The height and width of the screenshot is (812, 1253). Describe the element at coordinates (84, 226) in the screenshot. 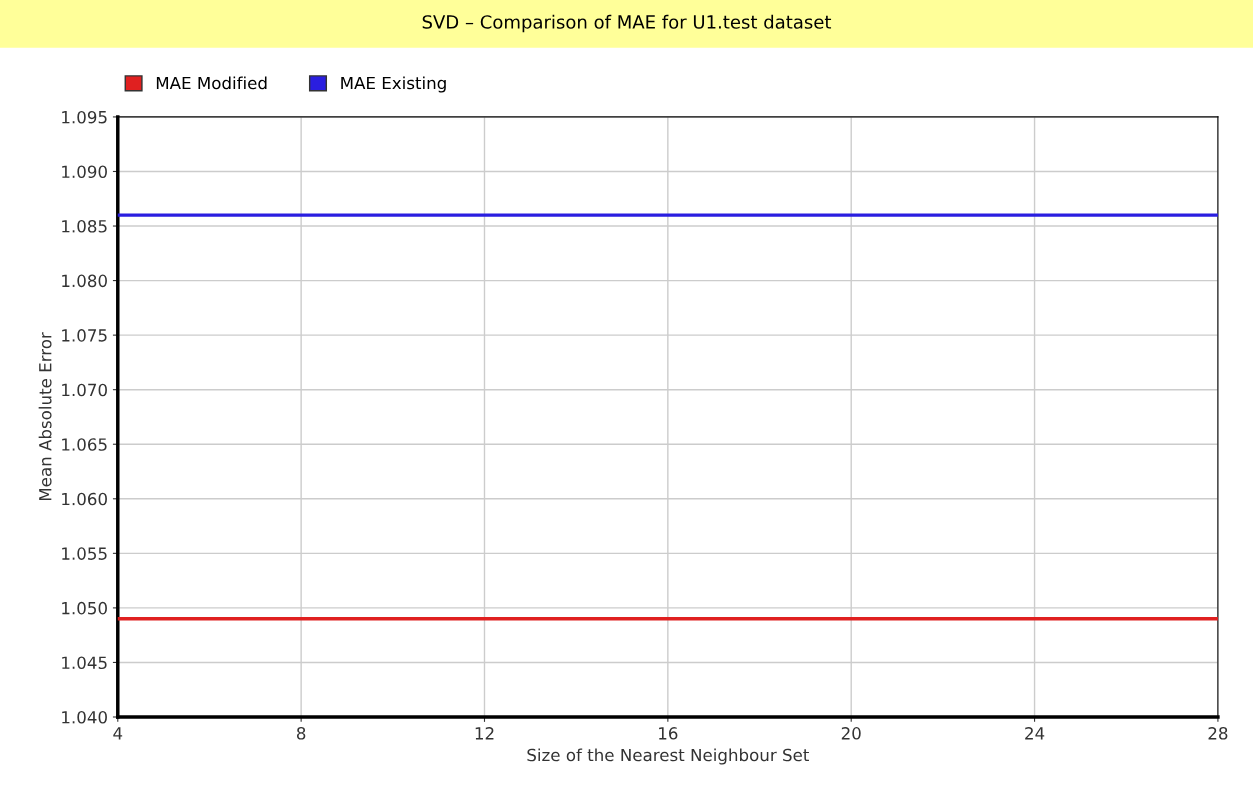

I see `y-tick-label: 1.085` at that location.